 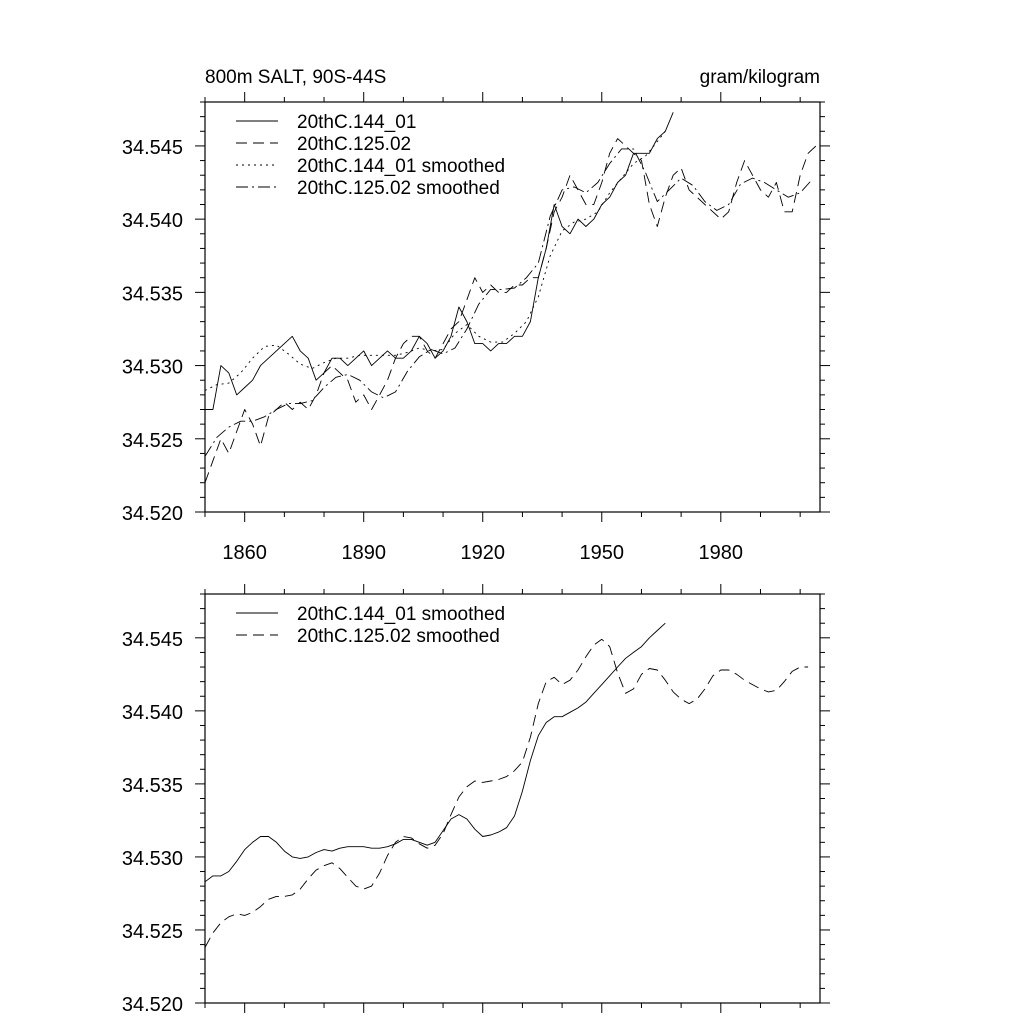 What do you see at coordinates (721, 553) in the screenshot?
I see `x-tick-label: 1980` at bounding box center [721, 553].